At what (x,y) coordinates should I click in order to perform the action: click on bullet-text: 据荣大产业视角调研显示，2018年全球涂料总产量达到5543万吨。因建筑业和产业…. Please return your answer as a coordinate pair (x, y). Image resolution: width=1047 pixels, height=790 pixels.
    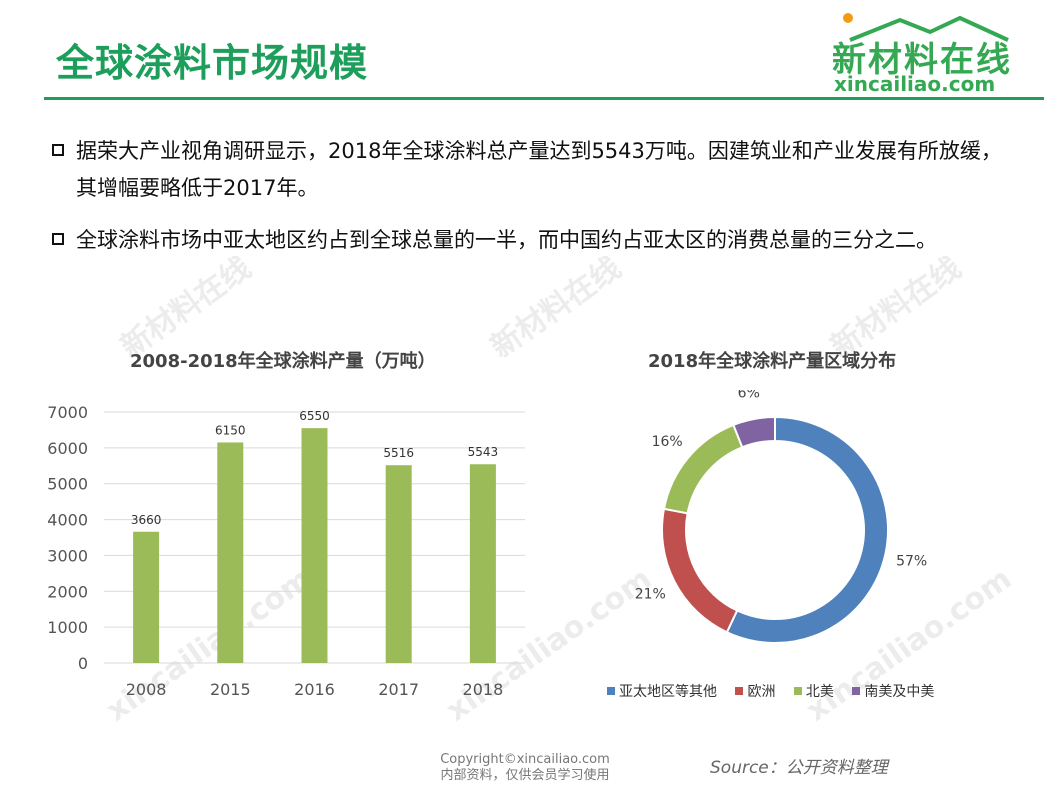
    Looking at the image, I should click on (539, 169).